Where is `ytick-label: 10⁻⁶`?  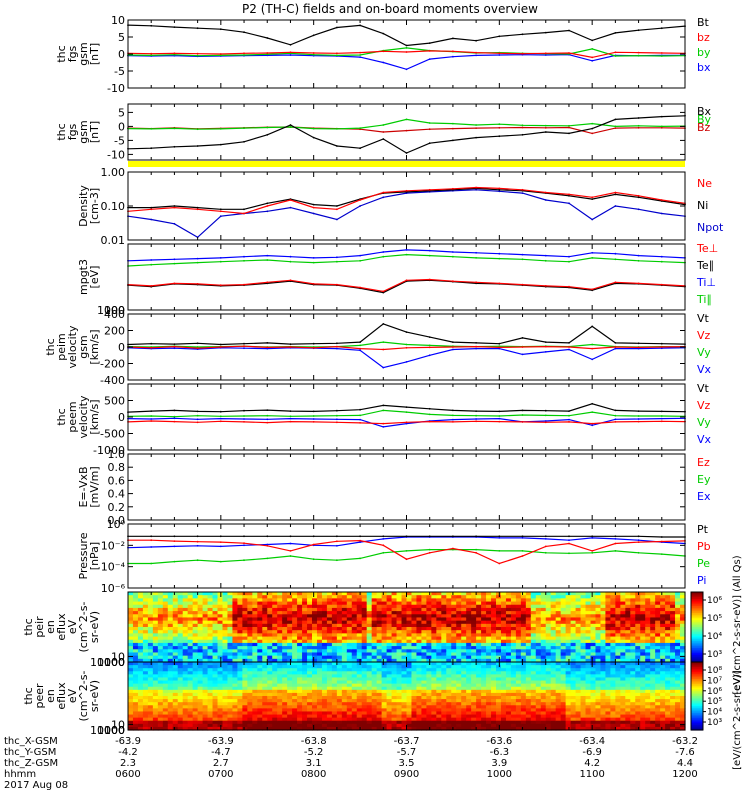 ytick-label: 10⁻⁶ is located at coordinates (113, 588).